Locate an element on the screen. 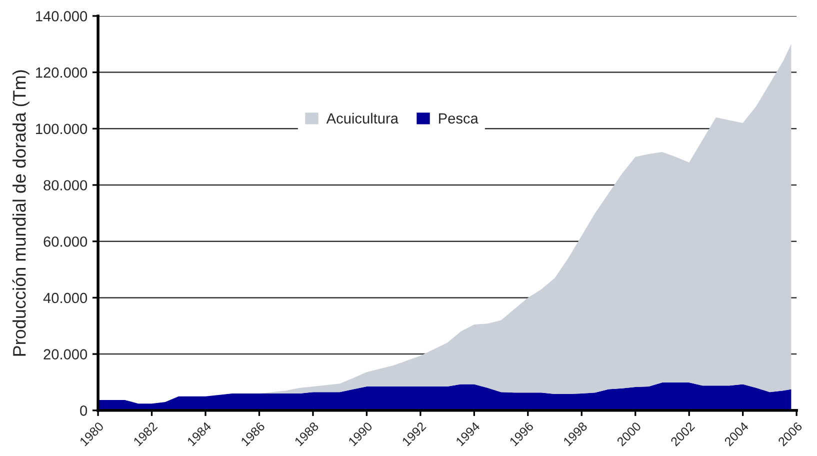 This screenshot has width=817, height=456. y-tick-label: 120.000 is located at coordinates (62, 72).